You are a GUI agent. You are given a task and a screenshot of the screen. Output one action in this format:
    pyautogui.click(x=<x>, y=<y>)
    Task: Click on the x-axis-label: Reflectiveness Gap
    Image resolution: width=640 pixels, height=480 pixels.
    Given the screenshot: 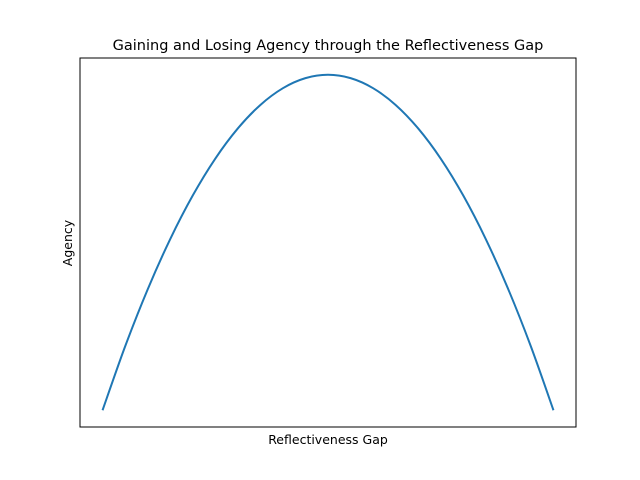 What is the action you would take?
    pyautogui.click(x=328, y=439)
    